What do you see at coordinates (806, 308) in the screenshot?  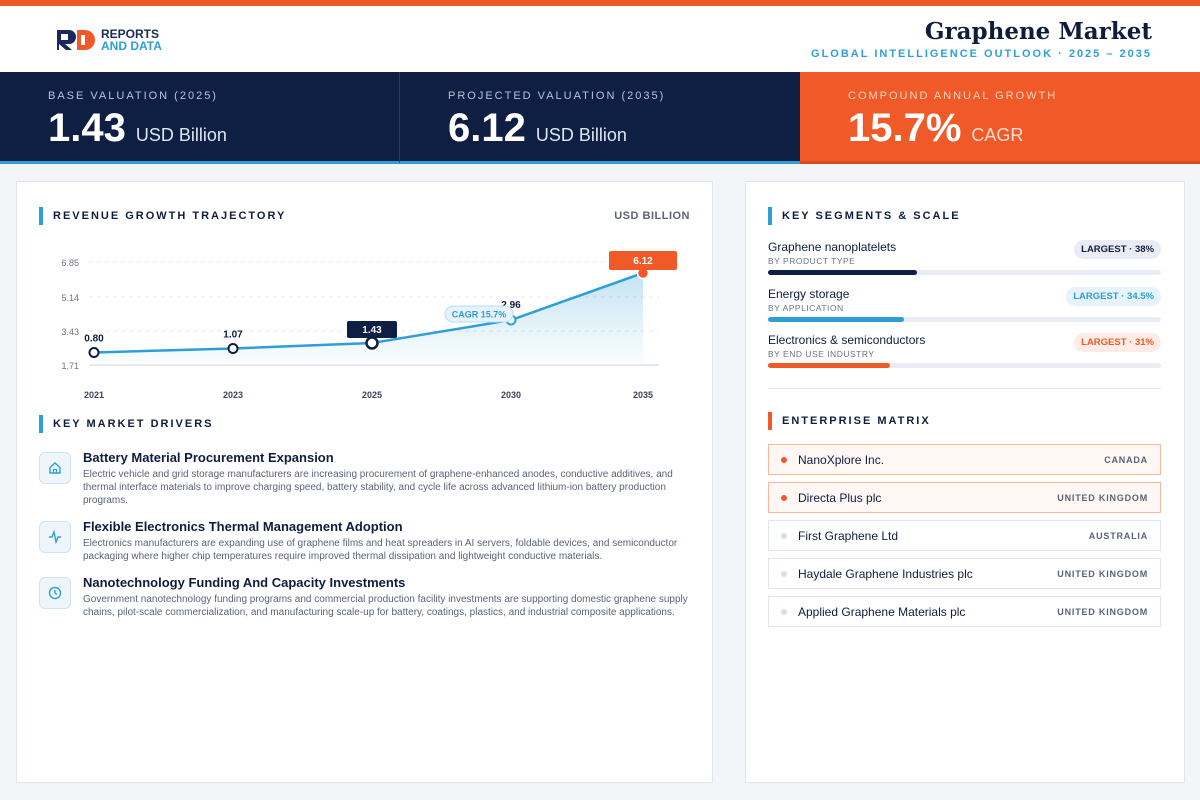 I see `segment-category: BY APPLICATION` at bounding box center [806, 308].